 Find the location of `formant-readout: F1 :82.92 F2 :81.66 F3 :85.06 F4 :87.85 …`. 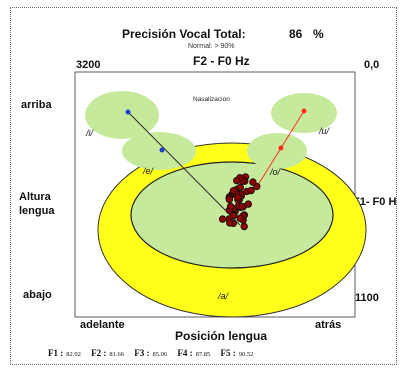

formant-readout: F1 :82.92 F2 :81.66 F3 :85.06 F4 :87.85 … is located at coordinates (154, 353).